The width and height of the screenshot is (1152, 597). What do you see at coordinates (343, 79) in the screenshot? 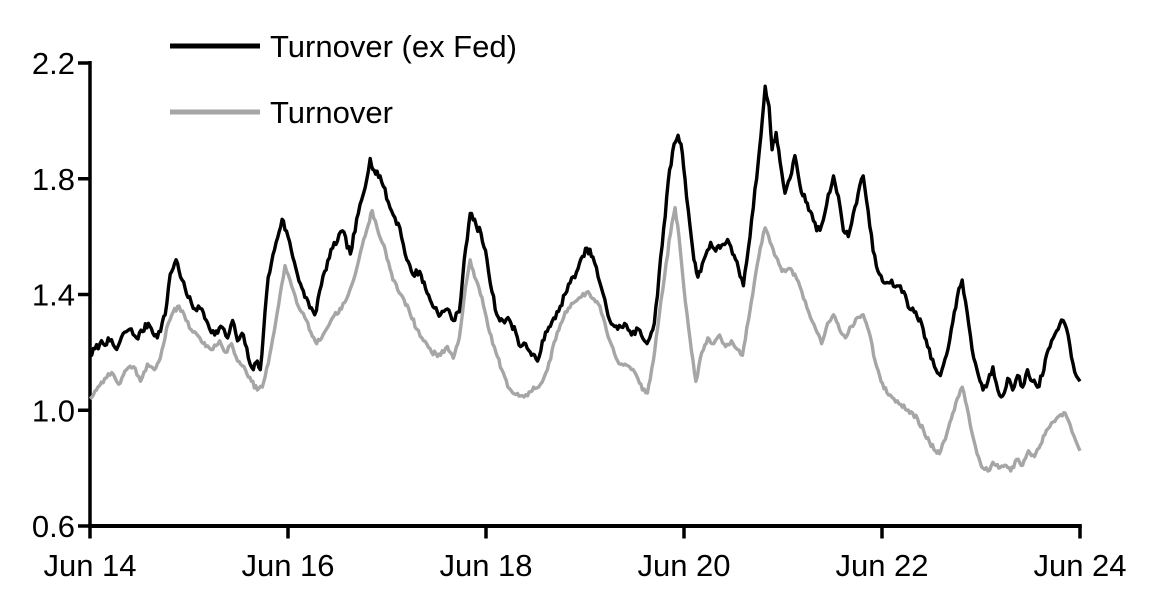
I see `legend: Turnover (ex Fed) Turnover` at bounding box center [343, 79].